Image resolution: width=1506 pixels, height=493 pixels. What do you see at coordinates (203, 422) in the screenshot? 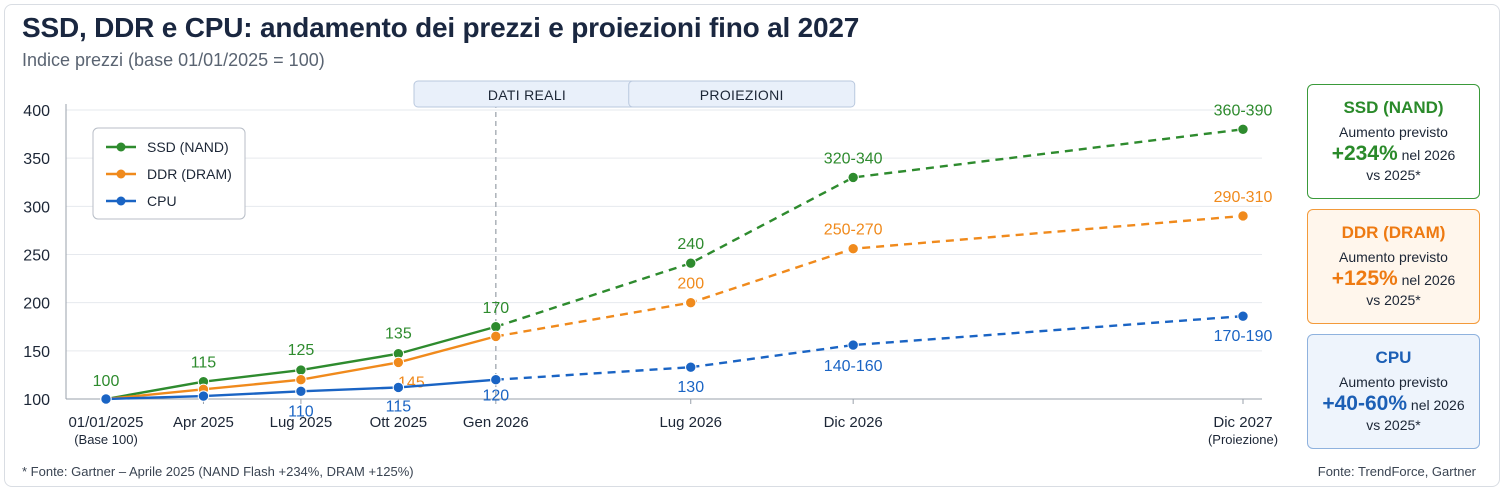
I see `x-tick-label: Apr 2025` at bounding box center [203, 422].